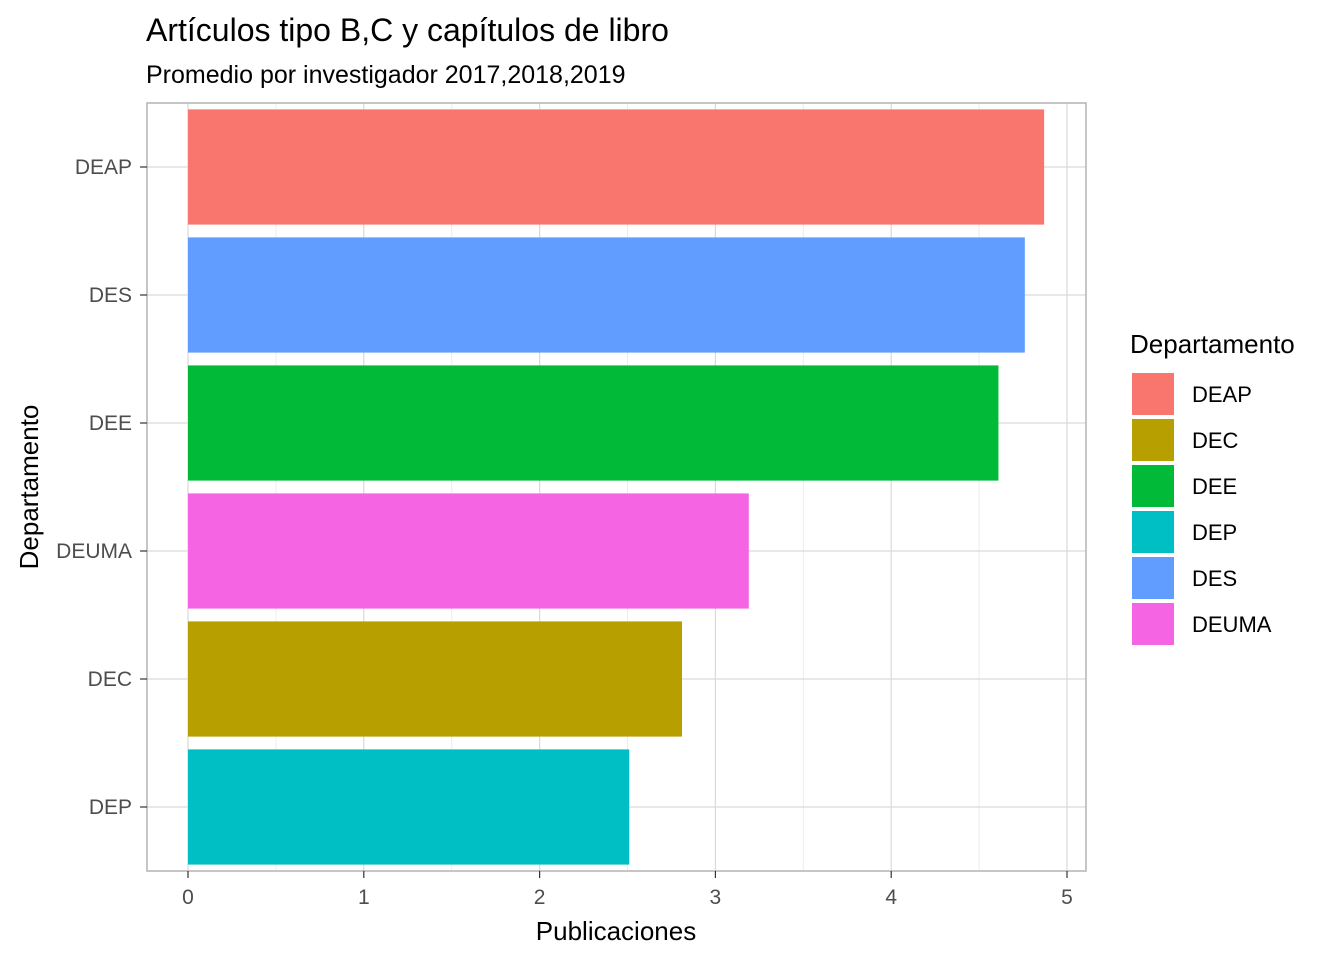 The width and height of the screenshot is (1344, 960). I want to click on y-tick-label: DEP, so click(110, 807).